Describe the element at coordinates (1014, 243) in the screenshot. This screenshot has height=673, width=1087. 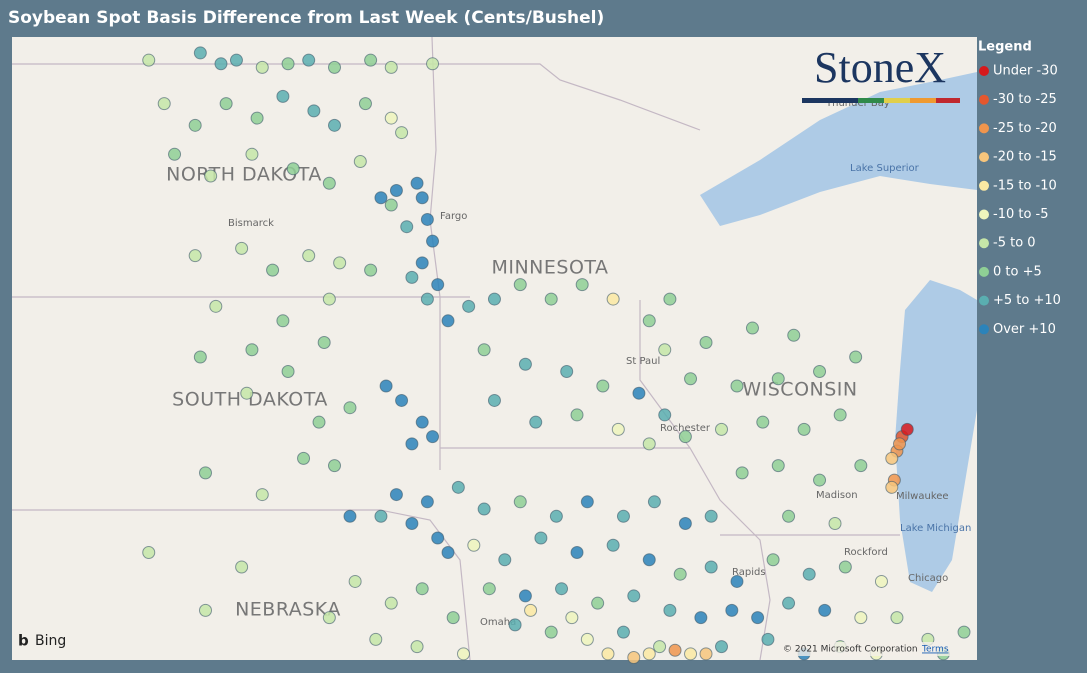
I see `legend-label: -5 to 0` at that location.